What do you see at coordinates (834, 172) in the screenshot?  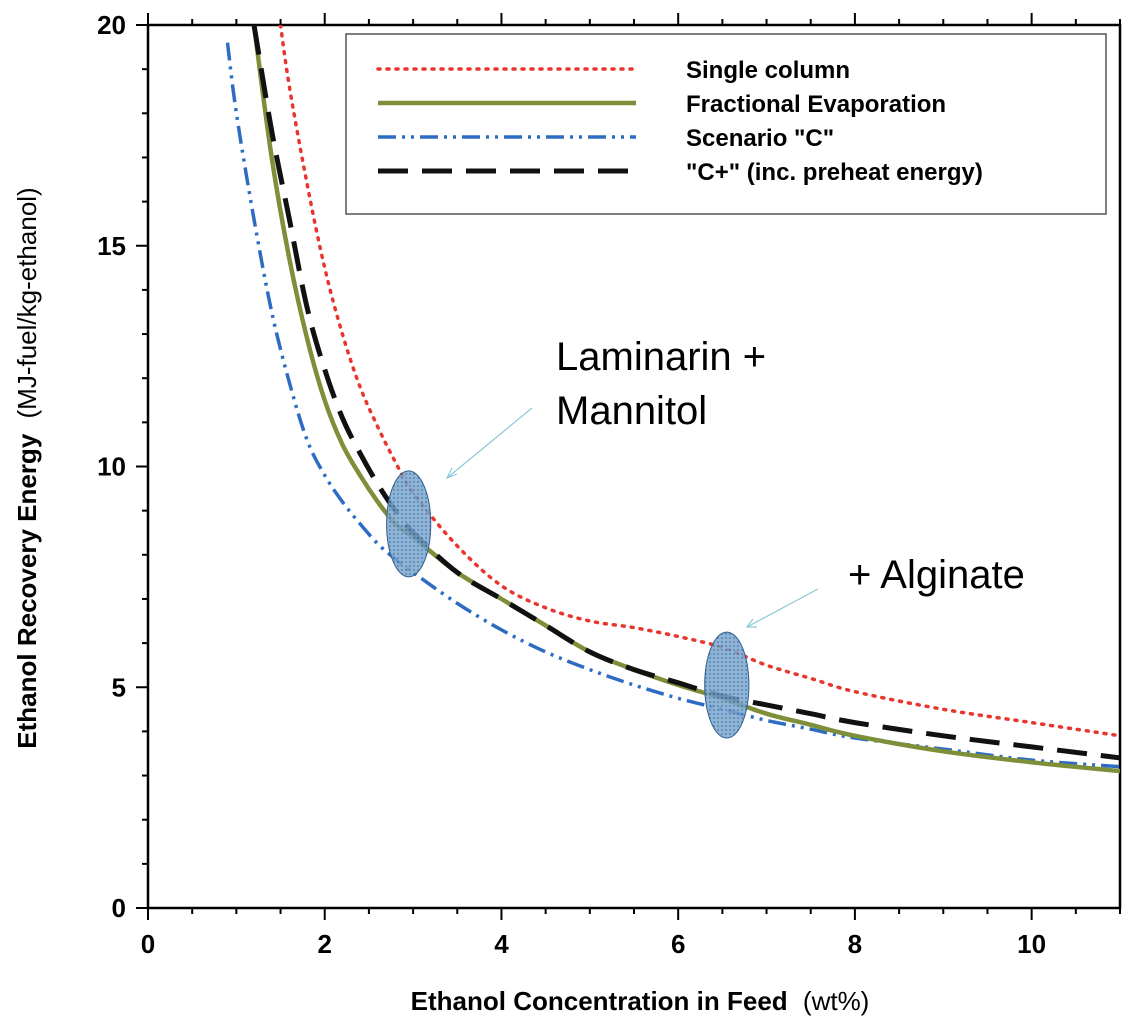 I see `legend-label-3: "C+" (inc. preheat energy)` at bounding box center [834, 172].